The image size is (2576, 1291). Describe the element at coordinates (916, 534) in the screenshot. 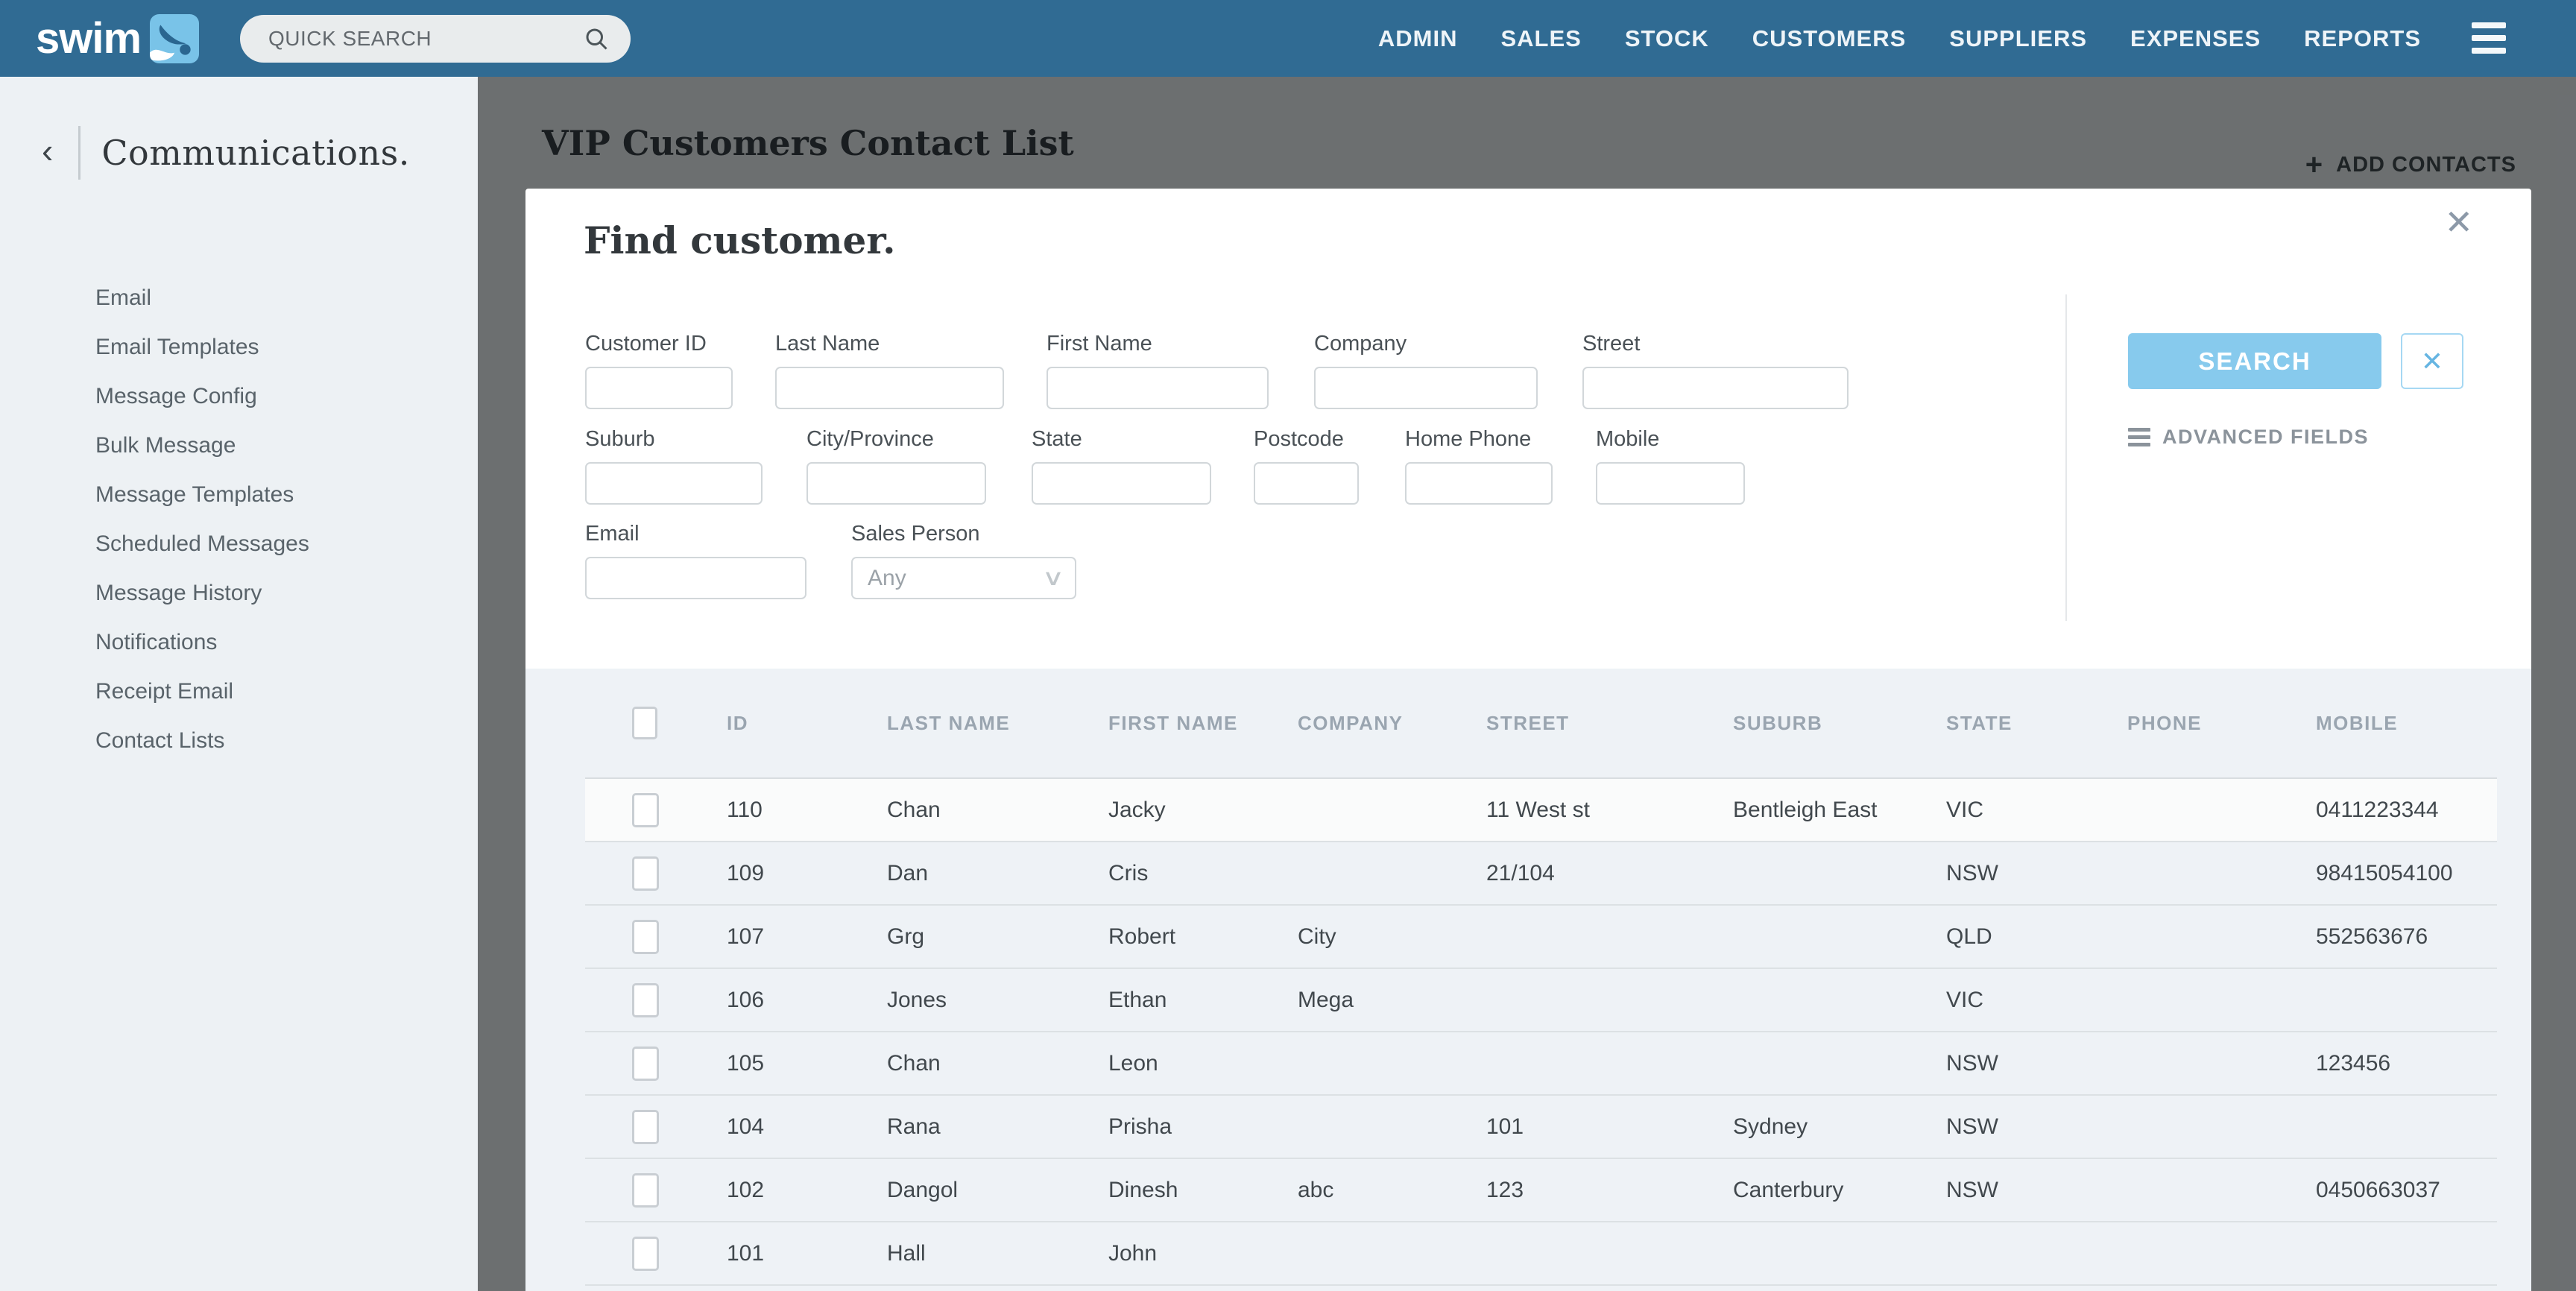

I see `sales-person-label: Sales Person` at that location.